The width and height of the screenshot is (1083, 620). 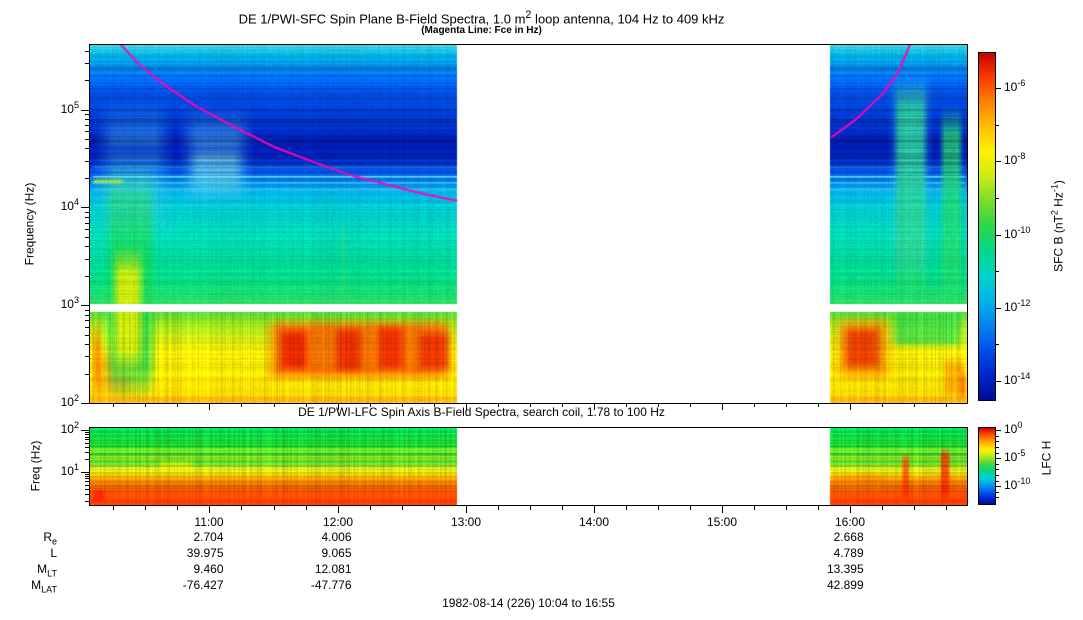 I want to click on ephemeris-value: 4.789, so click(x=848, y=553).